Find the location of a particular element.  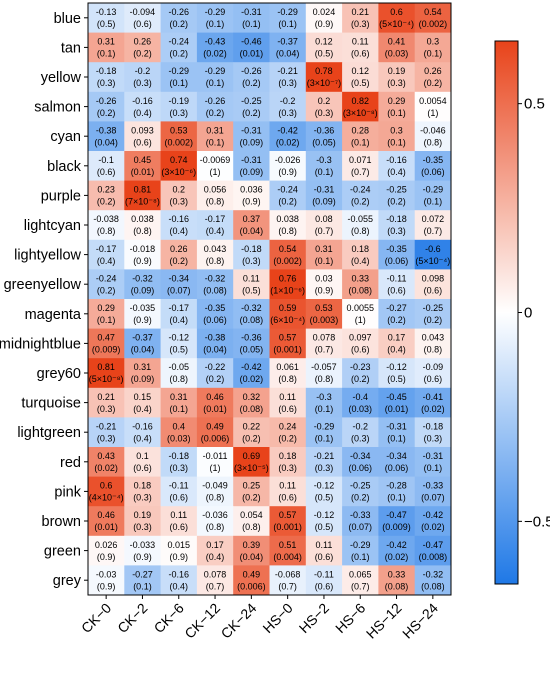

cell-correlation-label: -0.0069 is located at coordinates (215, 160).